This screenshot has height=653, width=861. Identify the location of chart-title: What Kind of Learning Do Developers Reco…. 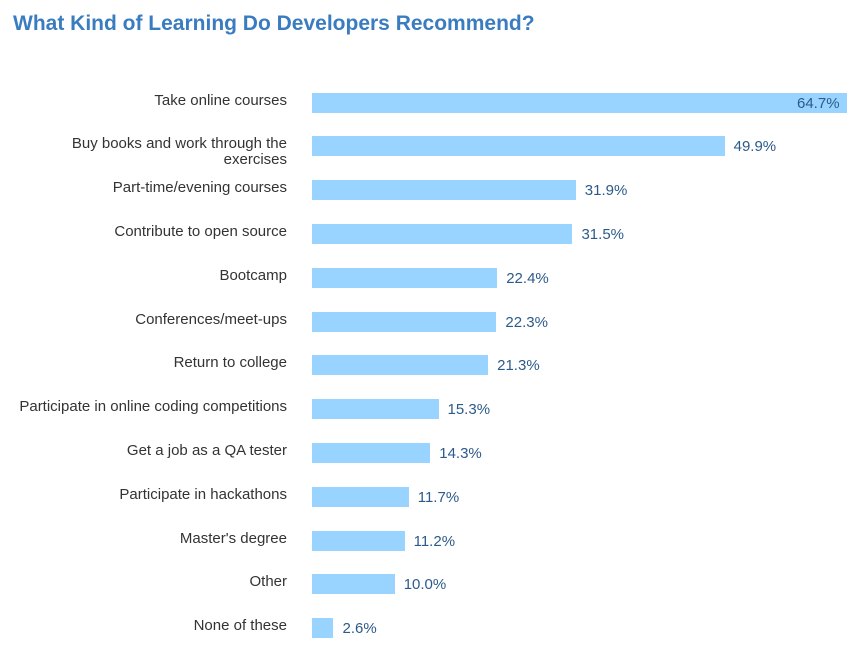
(274, 23).